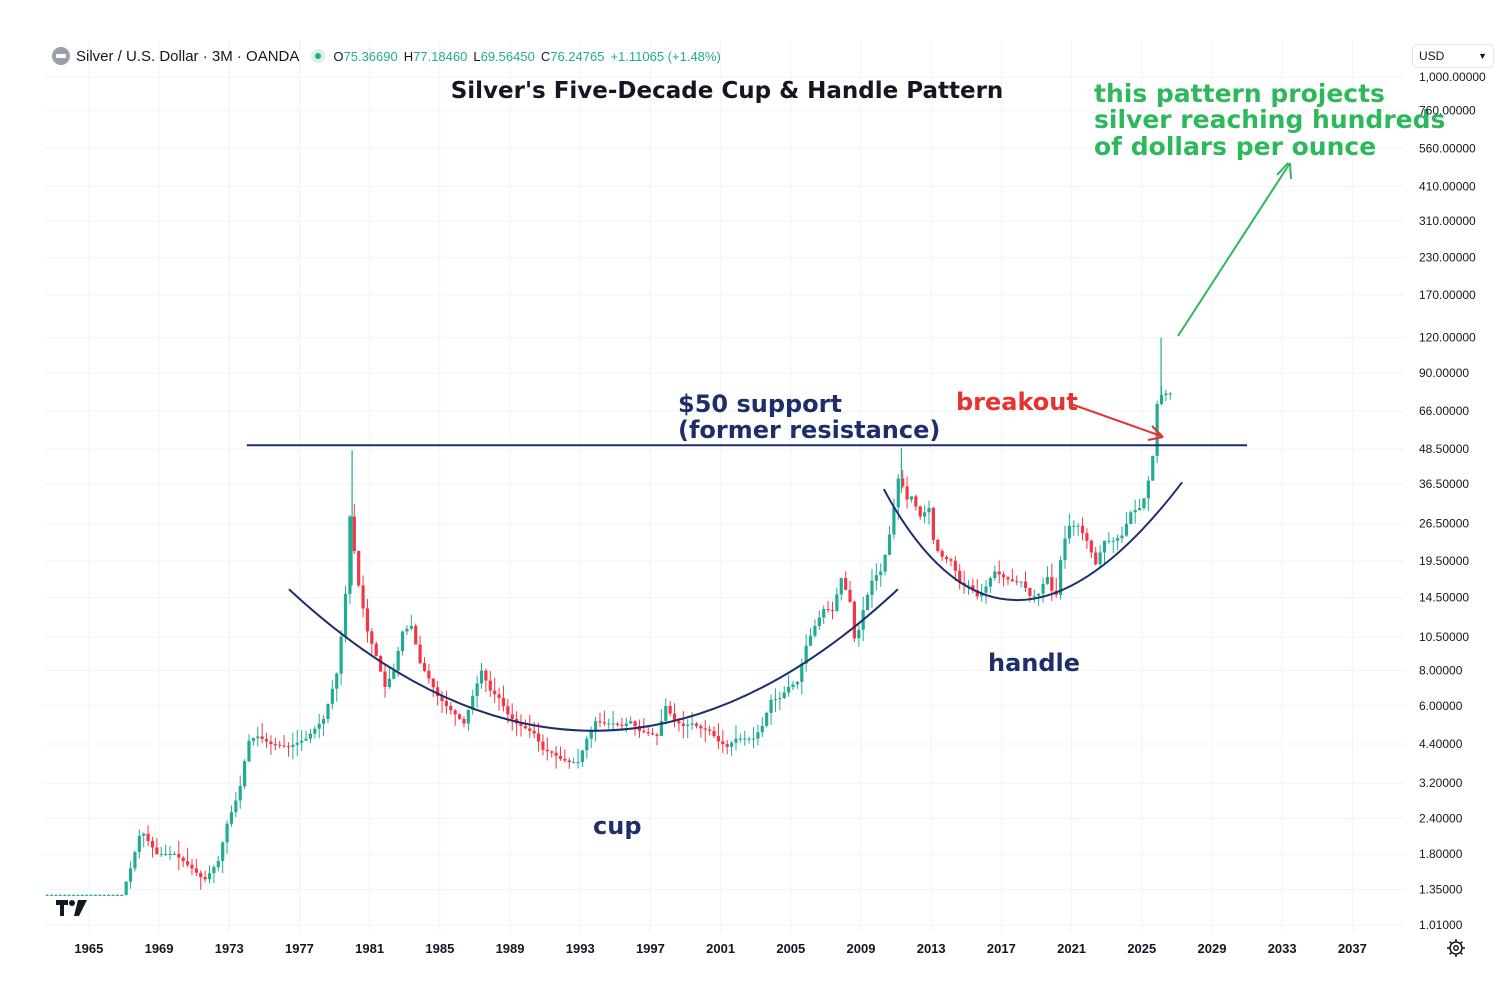  What do you see at coordinates (760, 404) in the screenshot?
I see `support-label: $50 support` at bounding box center [760, 404].